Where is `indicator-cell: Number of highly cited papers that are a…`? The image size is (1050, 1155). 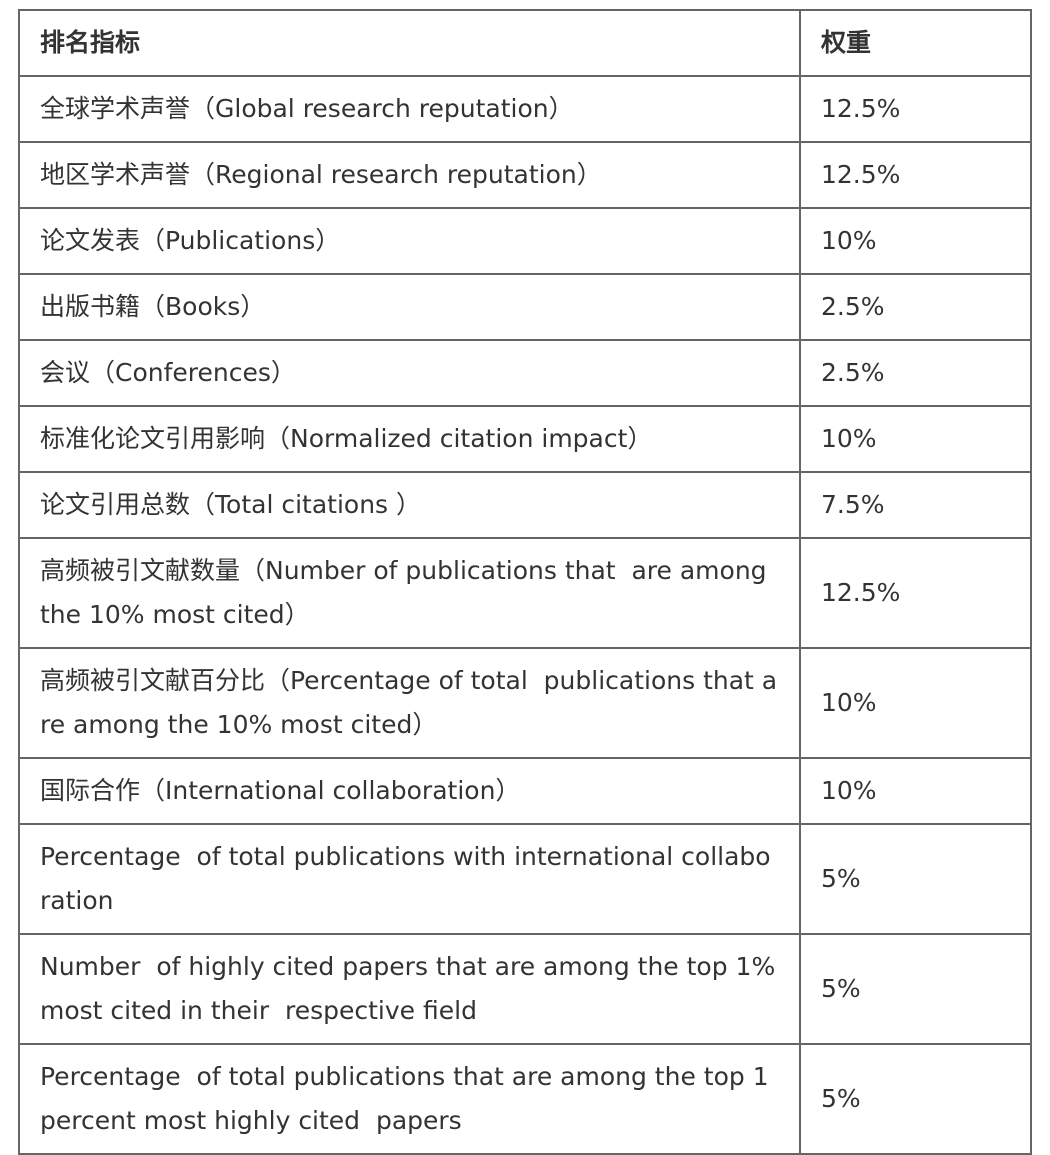 indicator-cell: Number of highly cited papers that are a… is located at coordinates (409, 989).